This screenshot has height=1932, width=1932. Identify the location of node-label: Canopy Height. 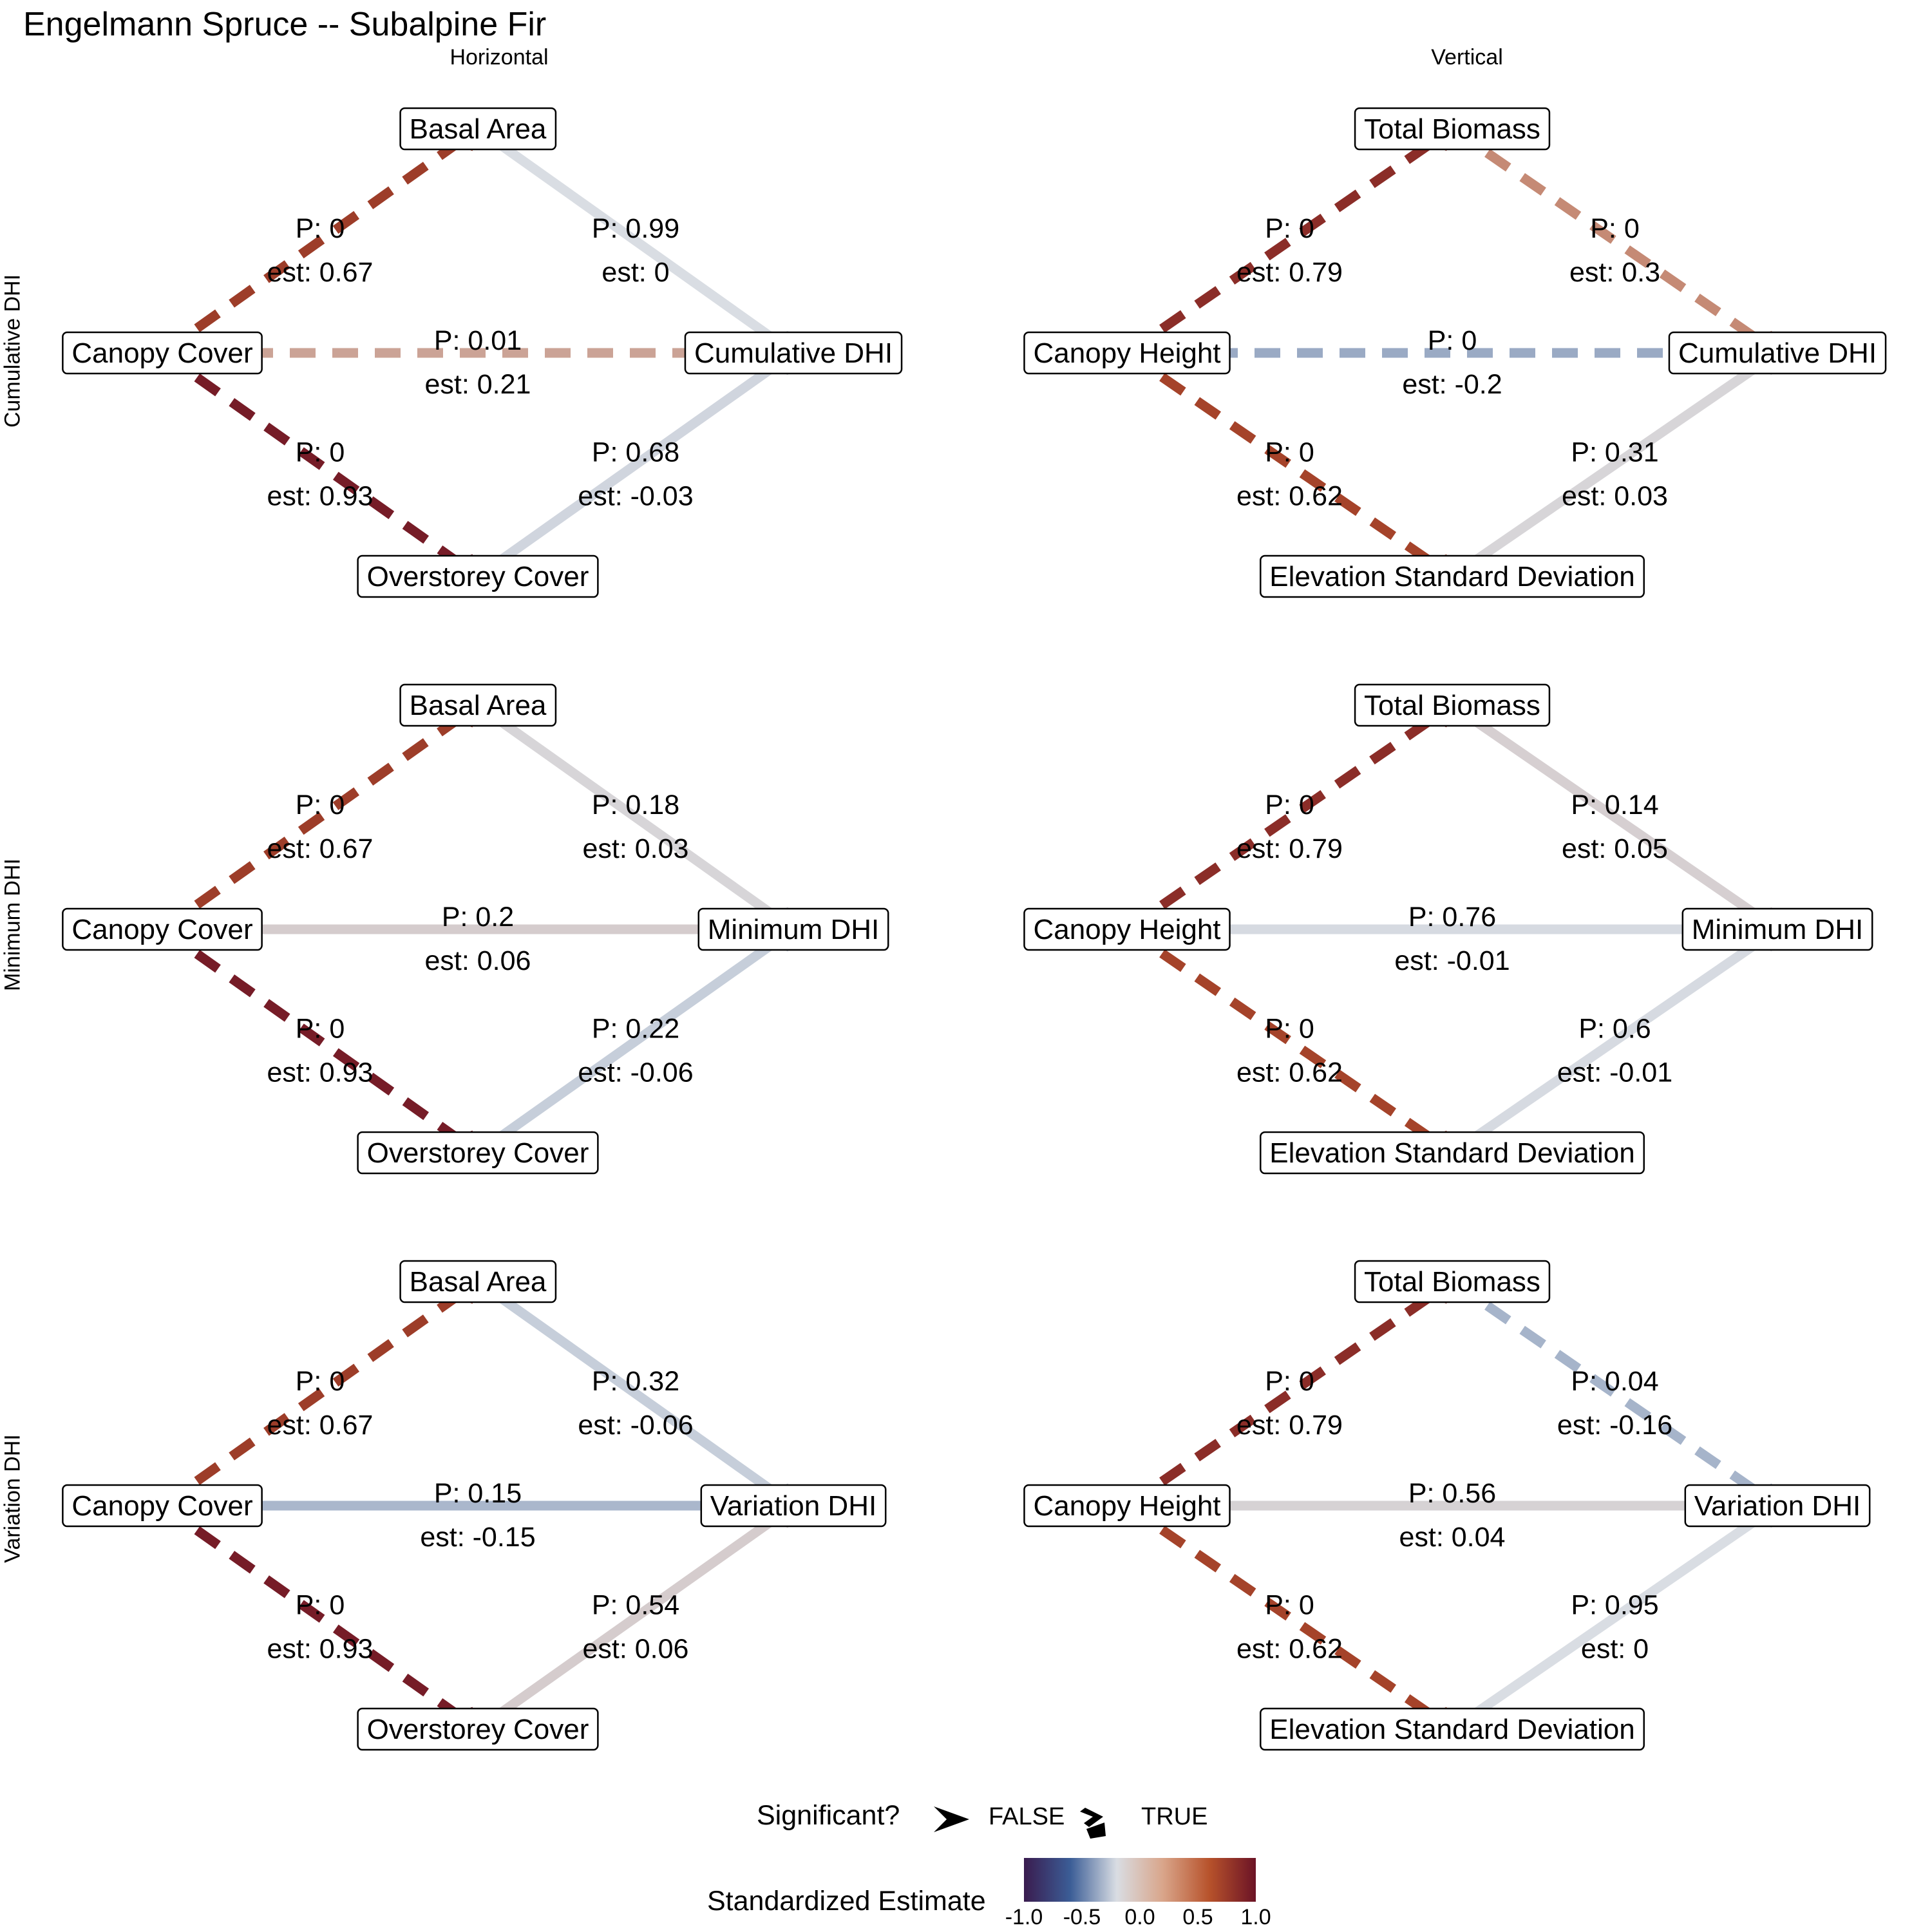
(1126, 1506).